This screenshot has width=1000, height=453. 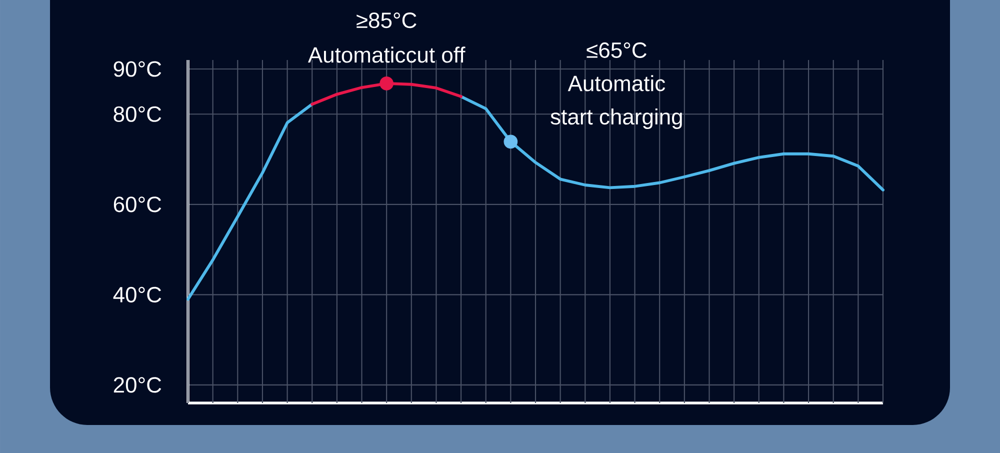 What do you see at coordinates (138, 204) in the screenshot?
I see `y-tick-label: 60°C` at bounding box center [138, 204].